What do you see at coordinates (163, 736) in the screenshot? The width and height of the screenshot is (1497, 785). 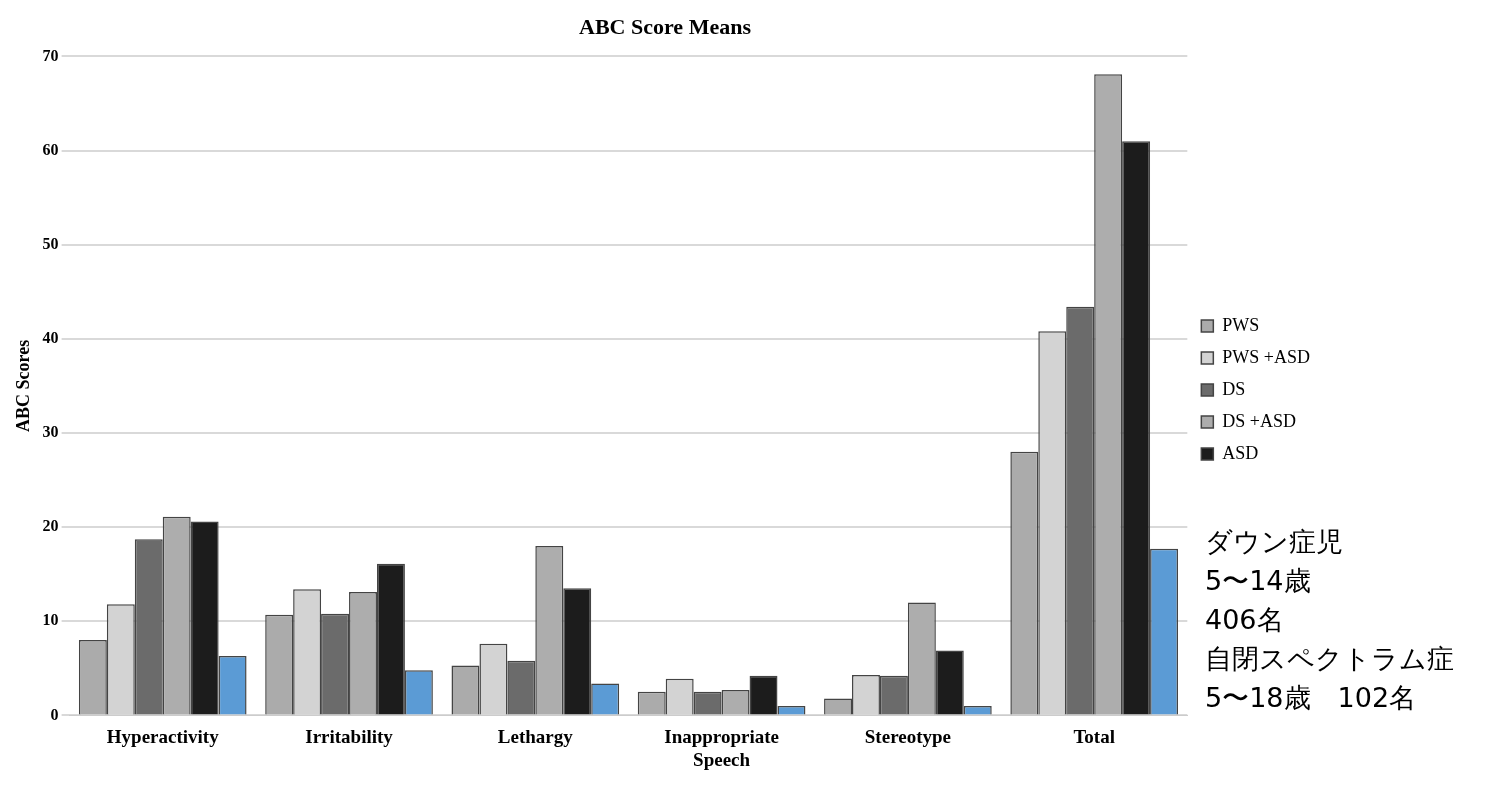 I see `x-tick-label: Hyperactivity` at bounding box center [163, 736].